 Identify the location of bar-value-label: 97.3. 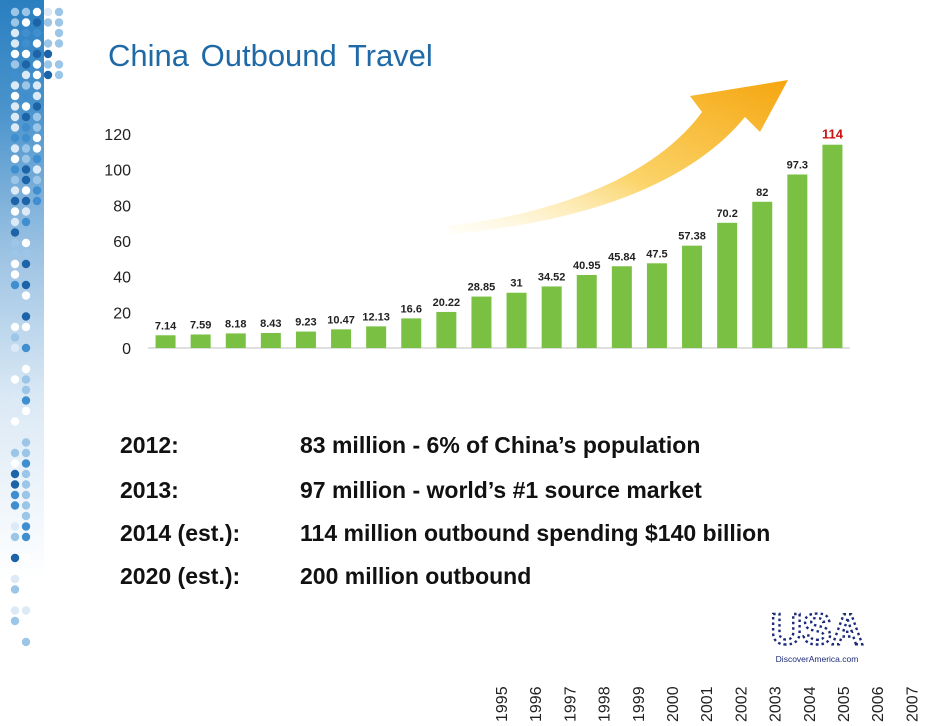
(797, 165).